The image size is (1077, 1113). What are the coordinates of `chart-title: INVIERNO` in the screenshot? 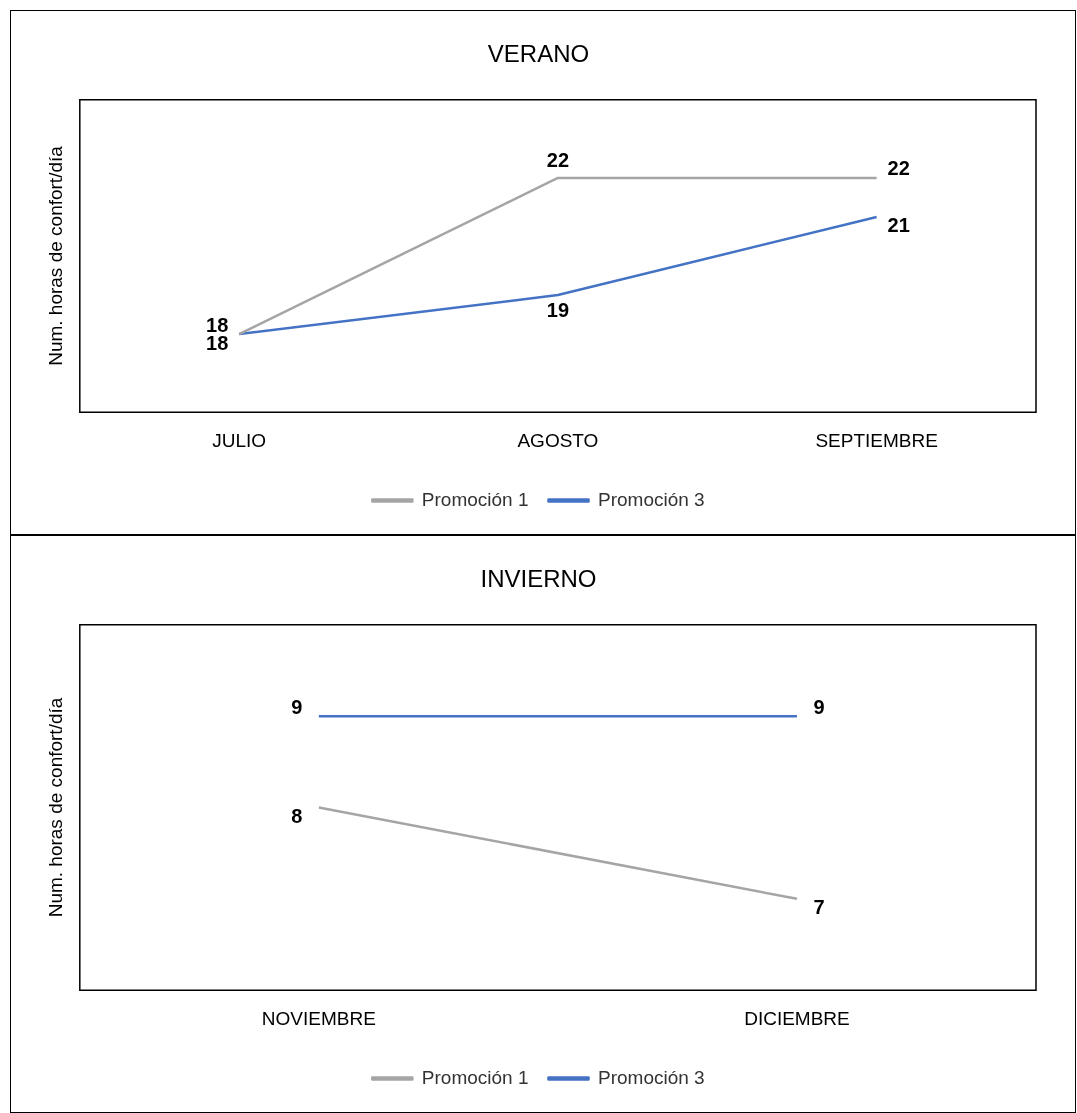 It's located at (538, 579).